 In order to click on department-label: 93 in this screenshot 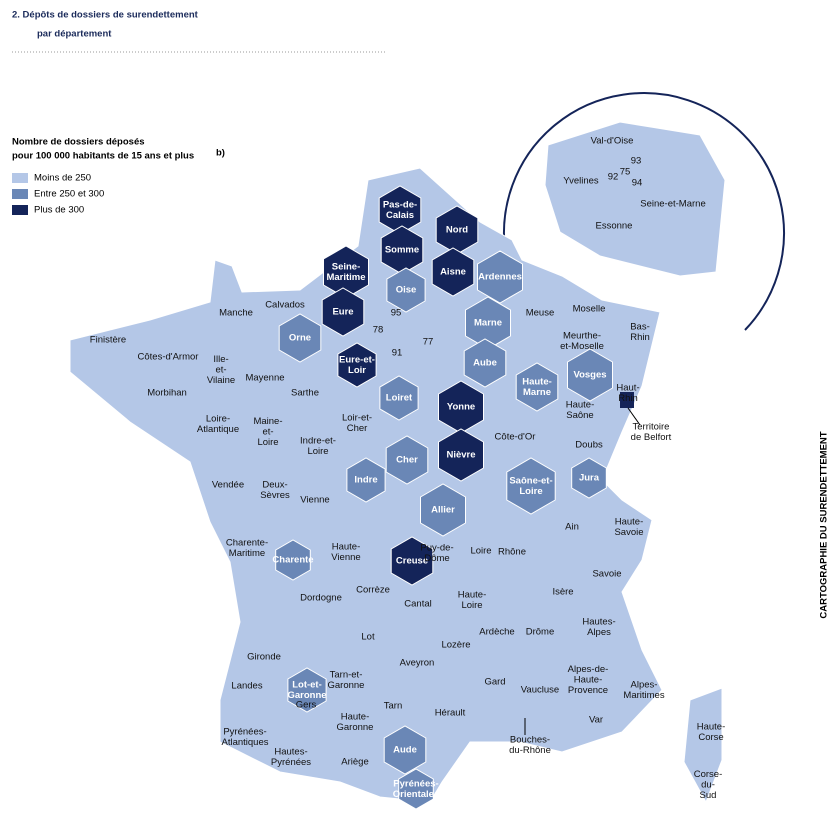, I will do `click(636, 161)`.